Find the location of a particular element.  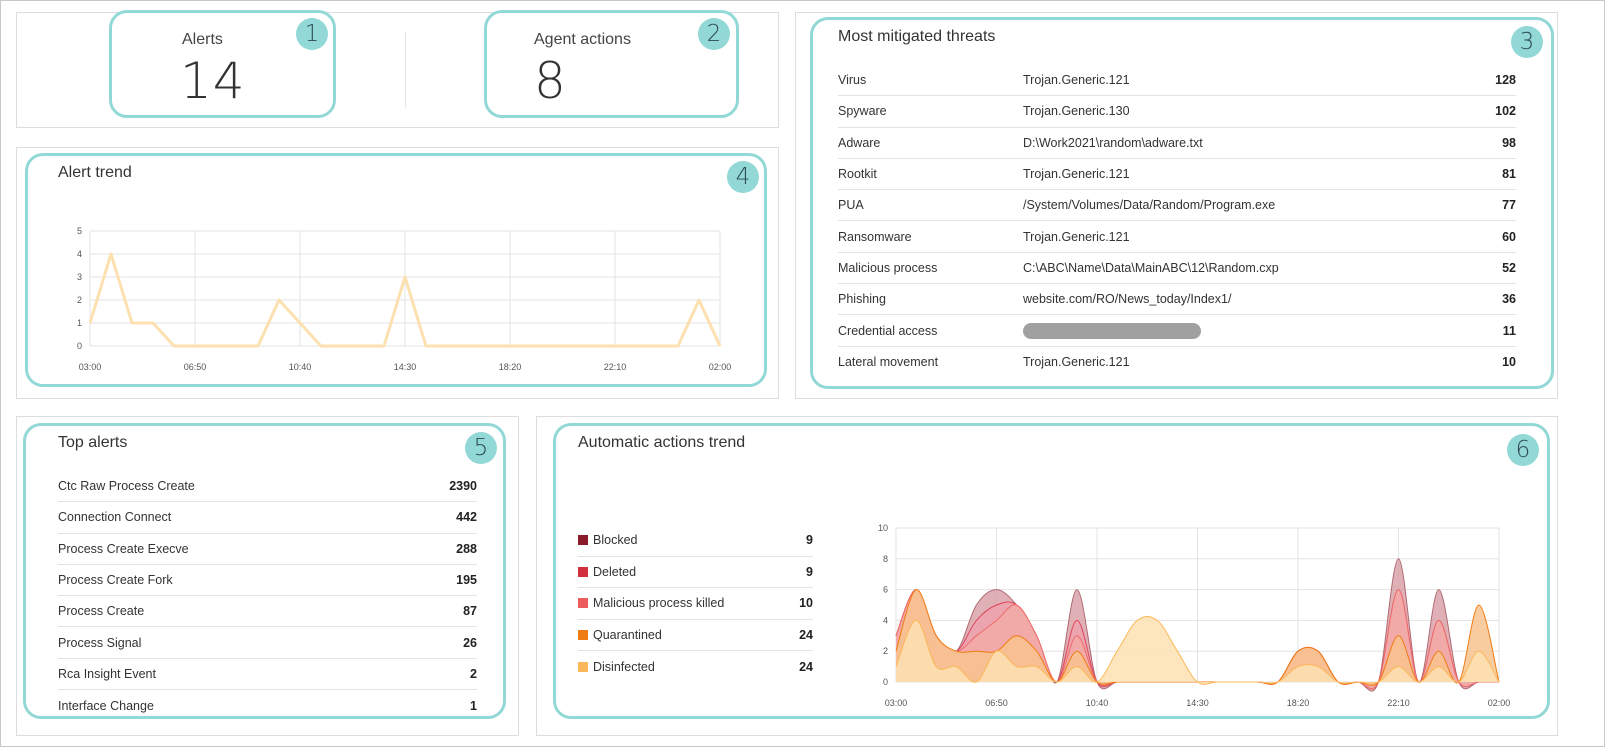

threat-name is located at coordinates (1112, 330).